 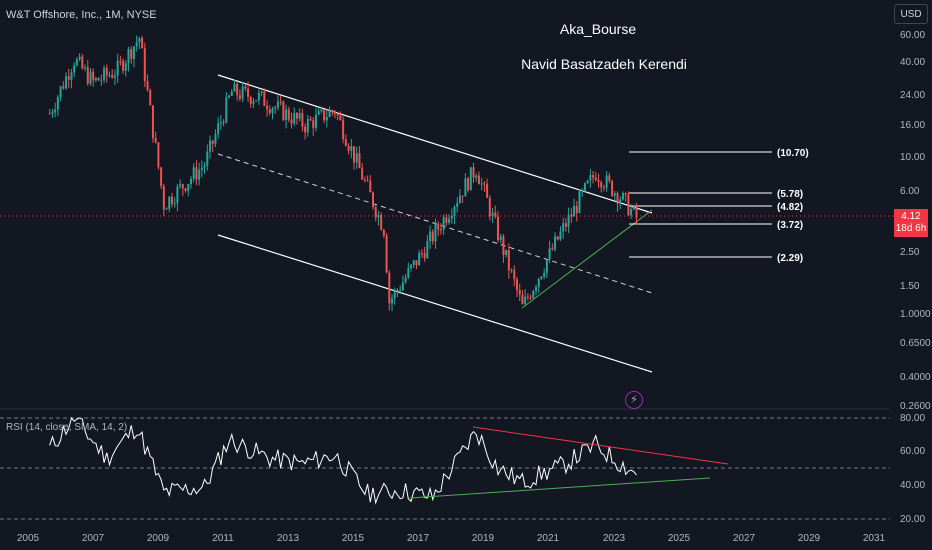 I want to click on rsi-support-trendline, so click(x=560, y=488).